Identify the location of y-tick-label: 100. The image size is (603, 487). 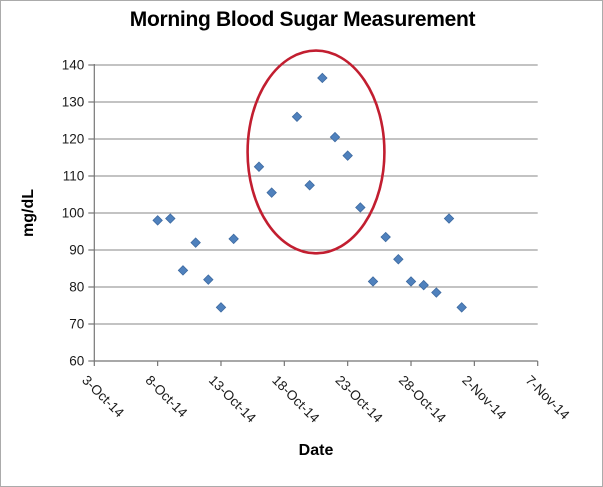
(73, 213).